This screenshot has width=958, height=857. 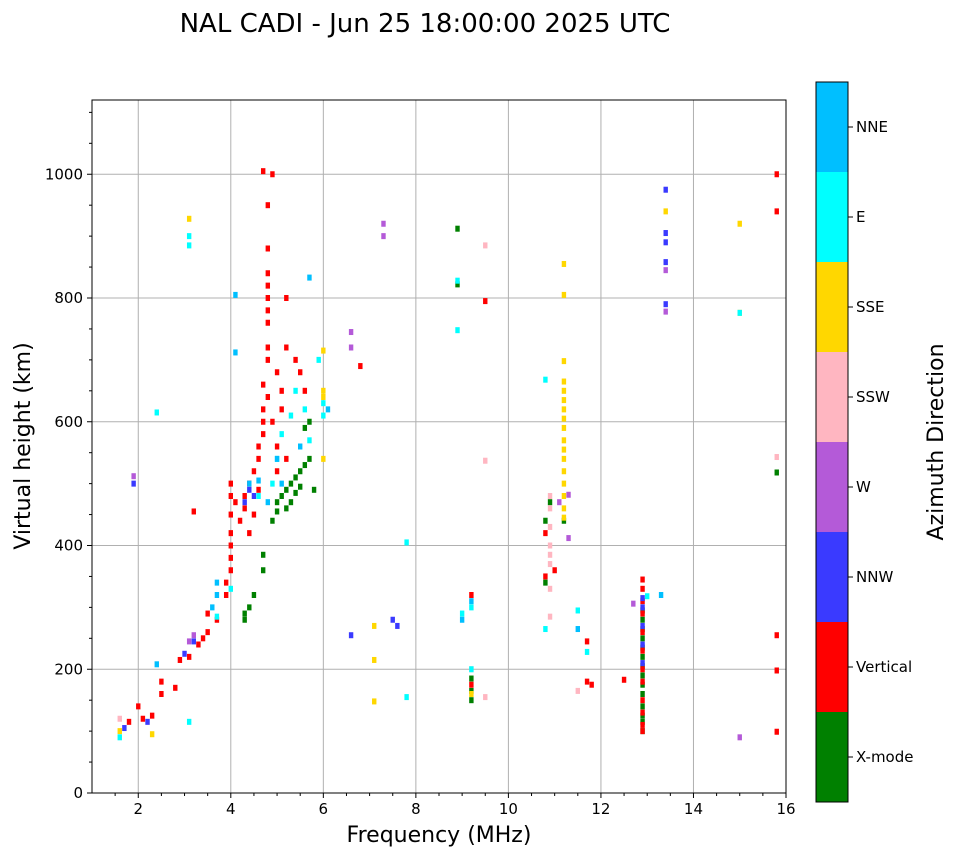 What do you see at coordinates (832, 442) in the screenshot?
I see `colorbar-frame` at bounding box center [832, 442].